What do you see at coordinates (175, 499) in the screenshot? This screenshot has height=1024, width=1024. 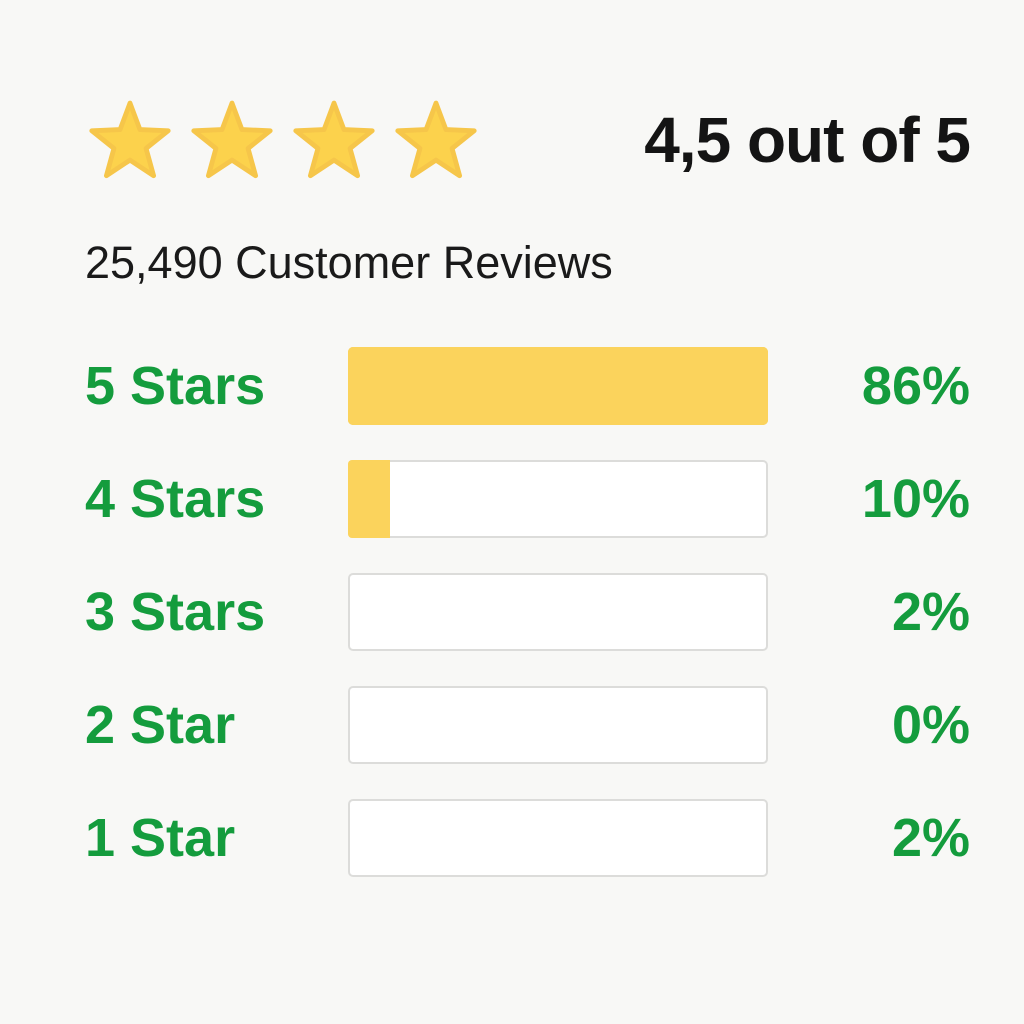 I see `rating-row-label: 4 Stars` at bounding box center [175, 499].